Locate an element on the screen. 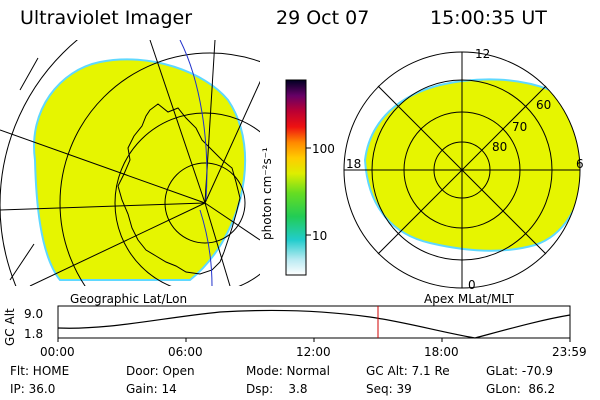  status-dsp: Dsp: 3.8 is located at coordinates (277, 389).